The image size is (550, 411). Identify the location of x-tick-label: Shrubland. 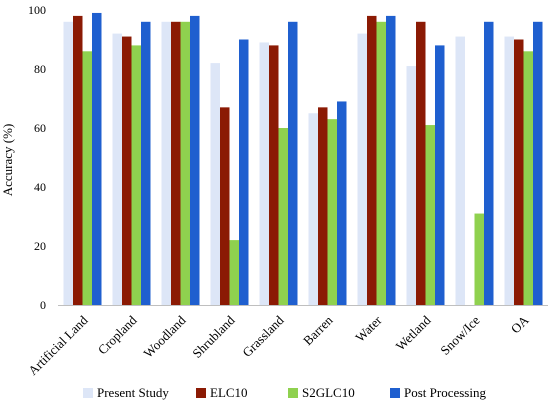
(213, 336).